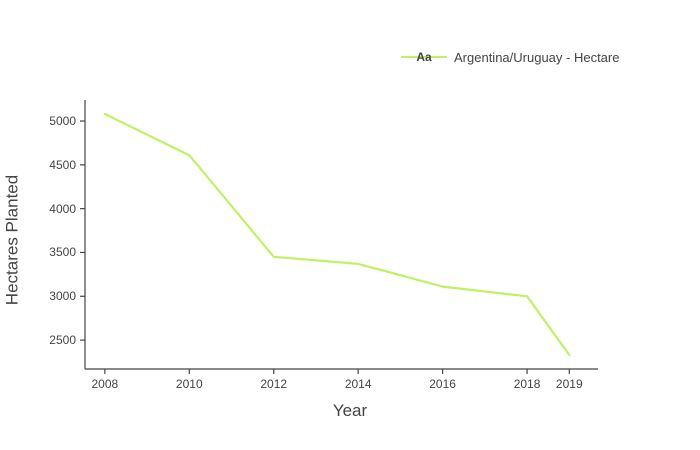 The image size is (700, 450). I want to click on x-tick-label: 2010, so click(189, 384).